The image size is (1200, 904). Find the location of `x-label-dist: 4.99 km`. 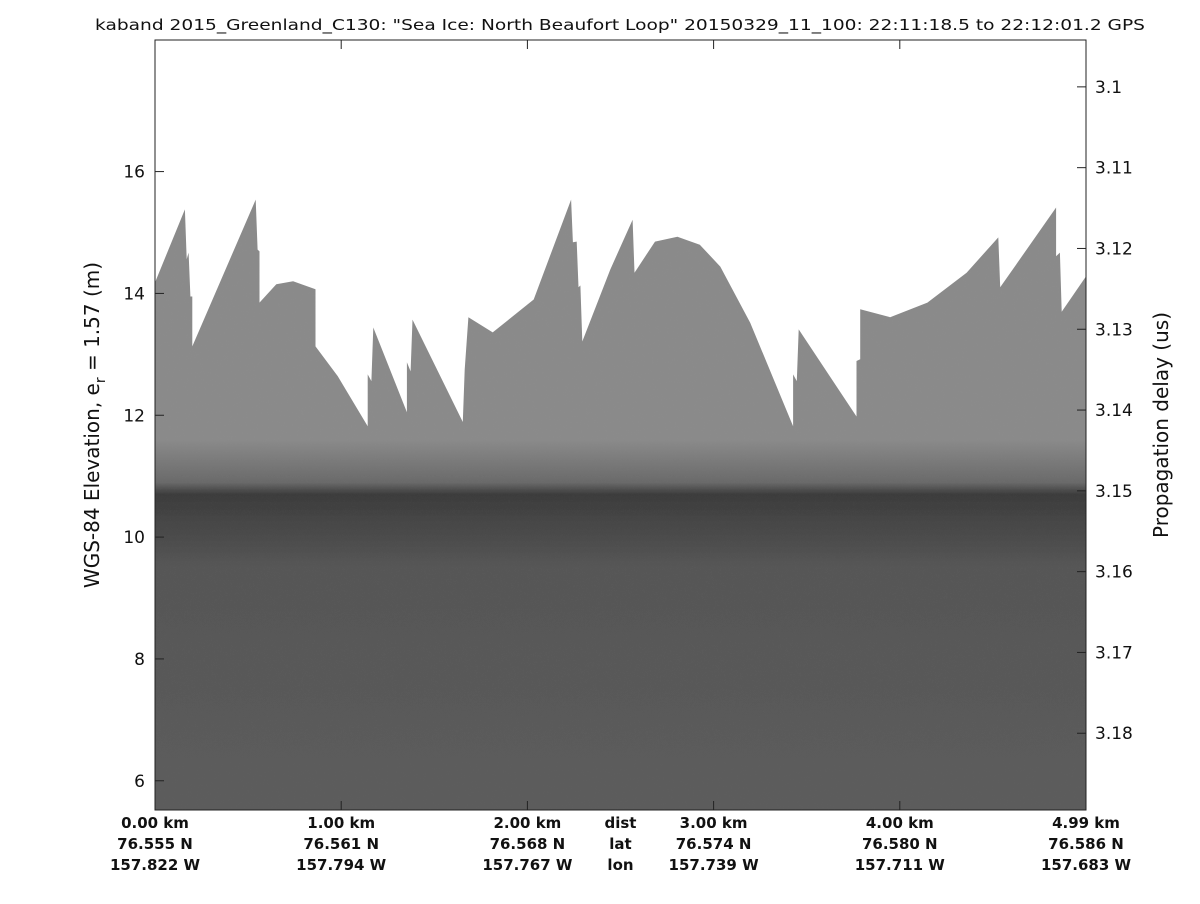

x-label-dist: 4.99 km is located at coordinates (1086, 823).